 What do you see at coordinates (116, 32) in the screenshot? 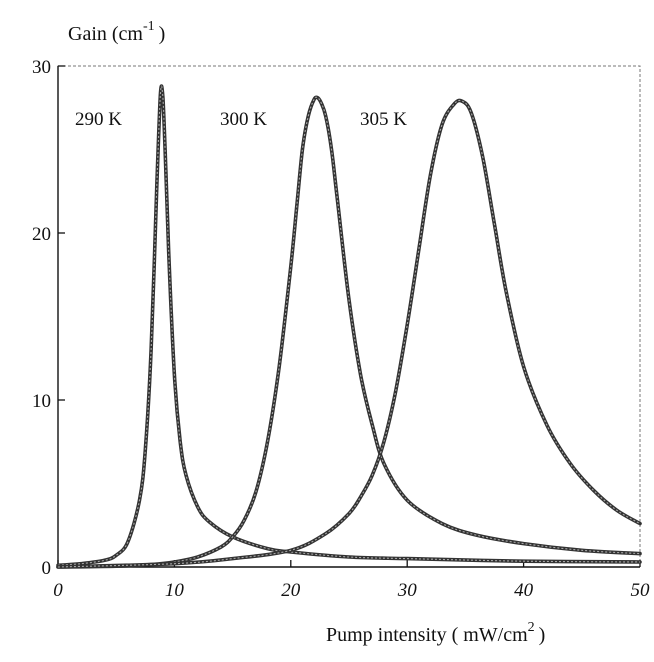
I see `y-axis-title: Gain (cm-1)` at bounding box center [116, 32].